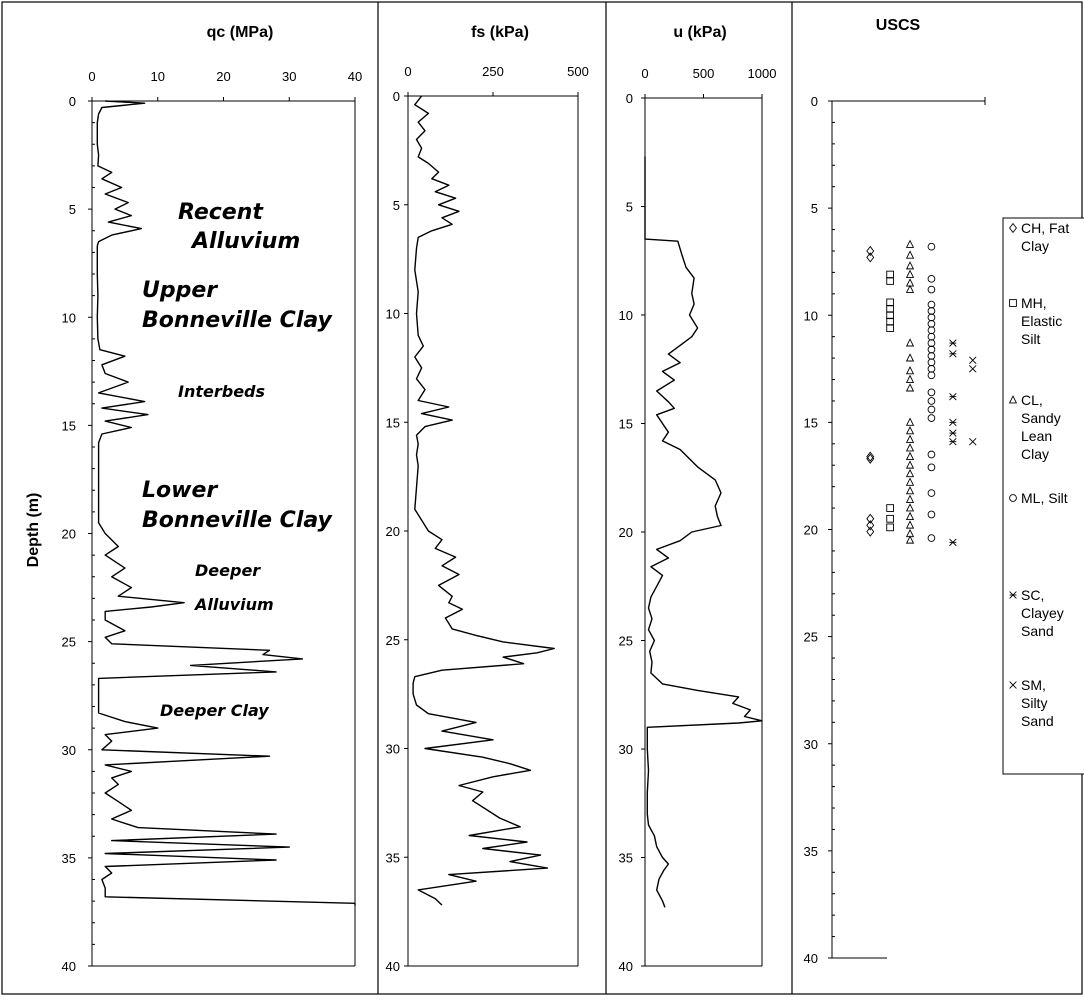  What do you see at coordinates (1039, 237) in the screenshot?
I see `legend-ch: CH, Fat Clay` at bounding box center [1039, 237].